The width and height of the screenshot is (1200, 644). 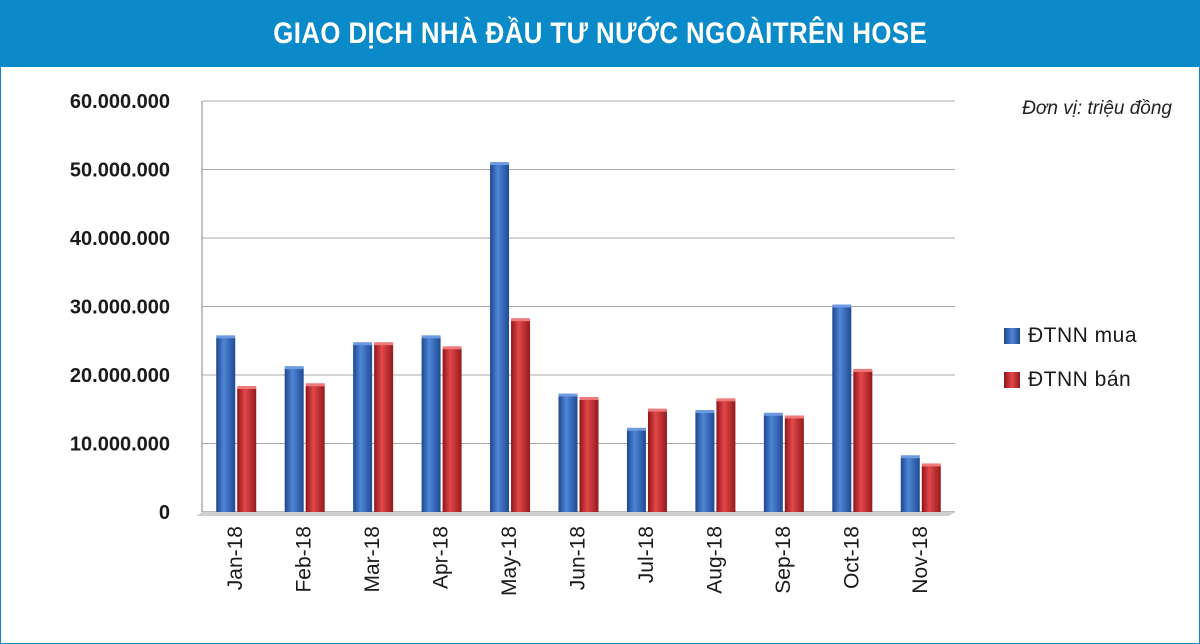 I want to click on x-tick-label: Mar-18, so click(x=372, y=559).